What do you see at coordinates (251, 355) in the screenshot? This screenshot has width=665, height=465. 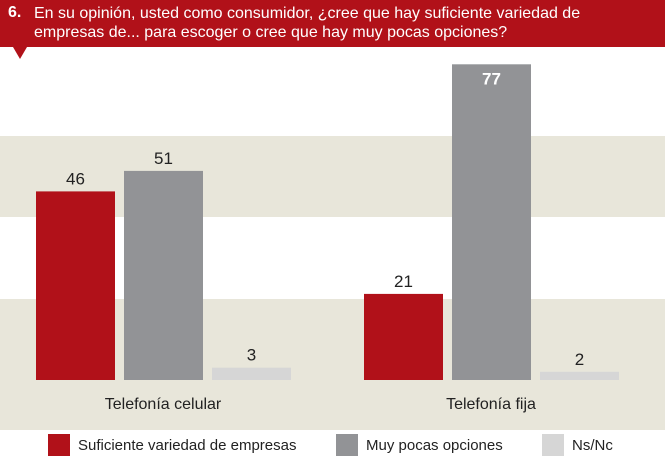 I see `value-label-celular-nsnc: 3` at bounding box center [251, 355].